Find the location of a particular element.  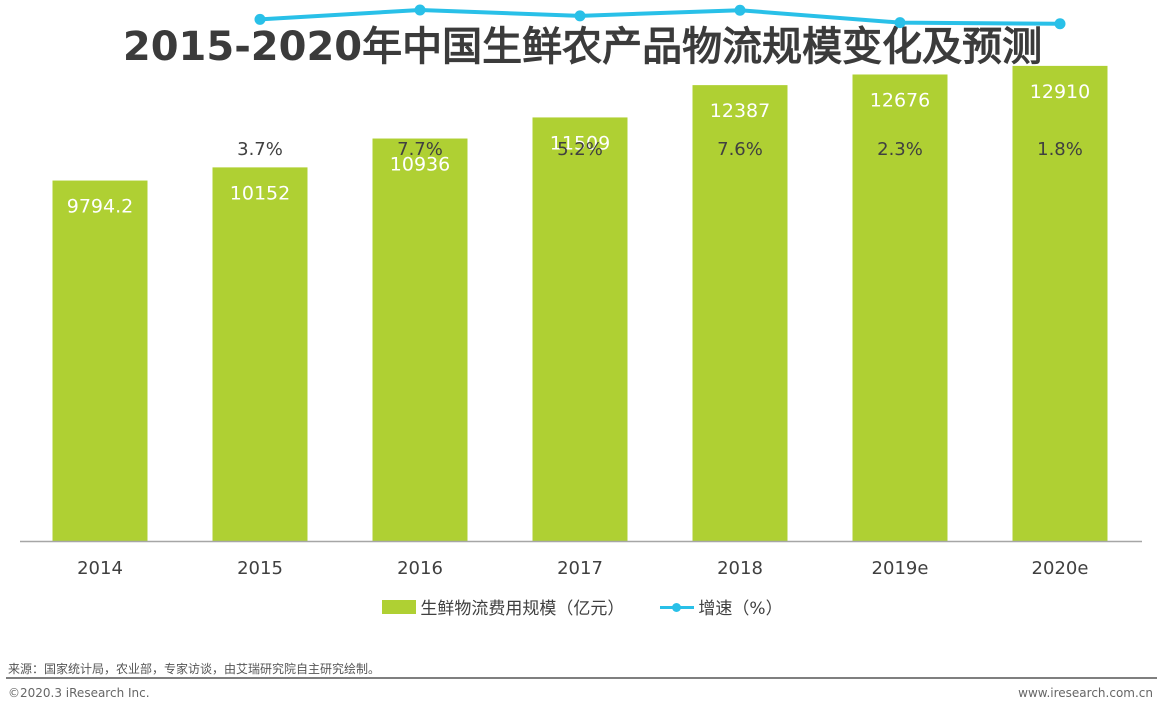

chart-title: 2015-2020年中国生鲜农产品物流规模变化及预测 is located at coordinates (582, 47).